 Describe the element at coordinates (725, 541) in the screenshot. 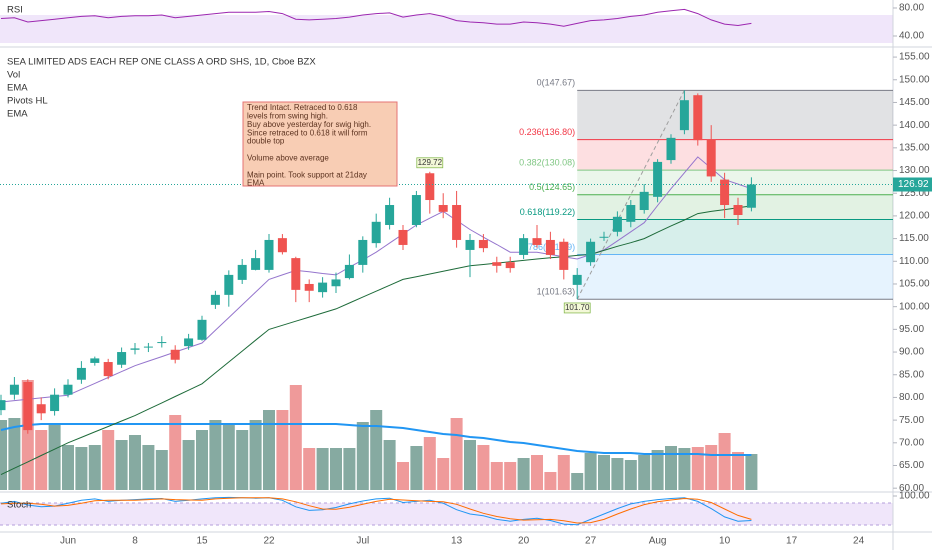

I see `x-tick-label: 10` at that location.